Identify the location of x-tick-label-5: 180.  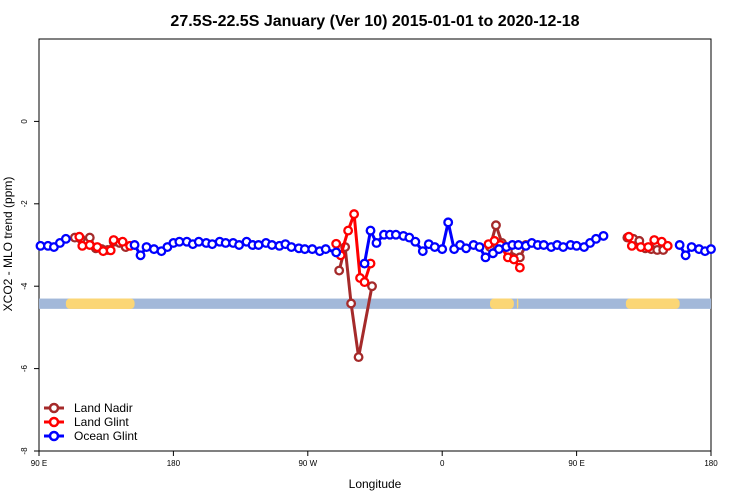
(711, 463).